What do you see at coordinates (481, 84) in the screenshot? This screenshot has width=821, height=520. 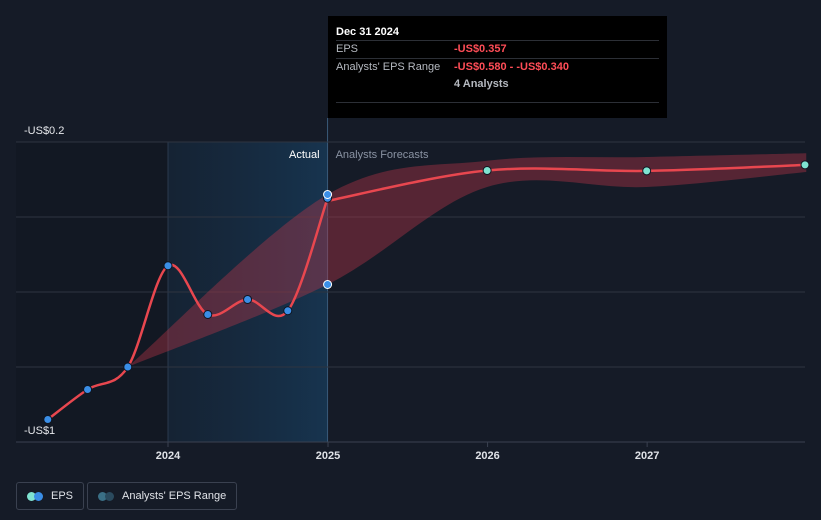 I see `tooltip-analysts-value: 4 Analysts` at bounding box center [481, 84].